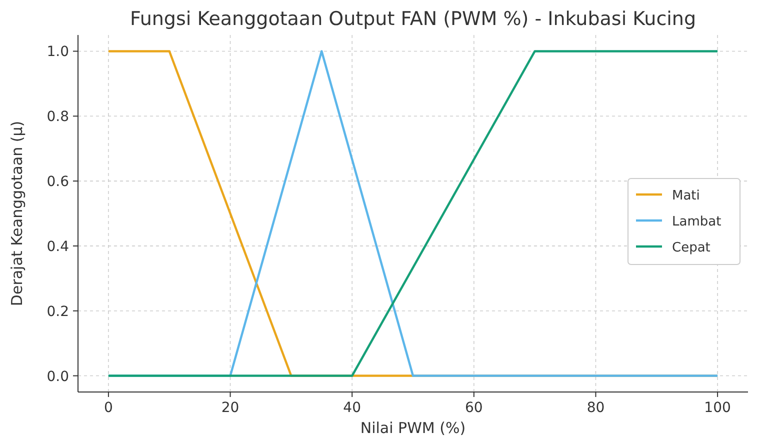 The image size is (774, 443). I want to click on y-axis-title: Derajat Keanggotaan (μ), so click(17, 213).